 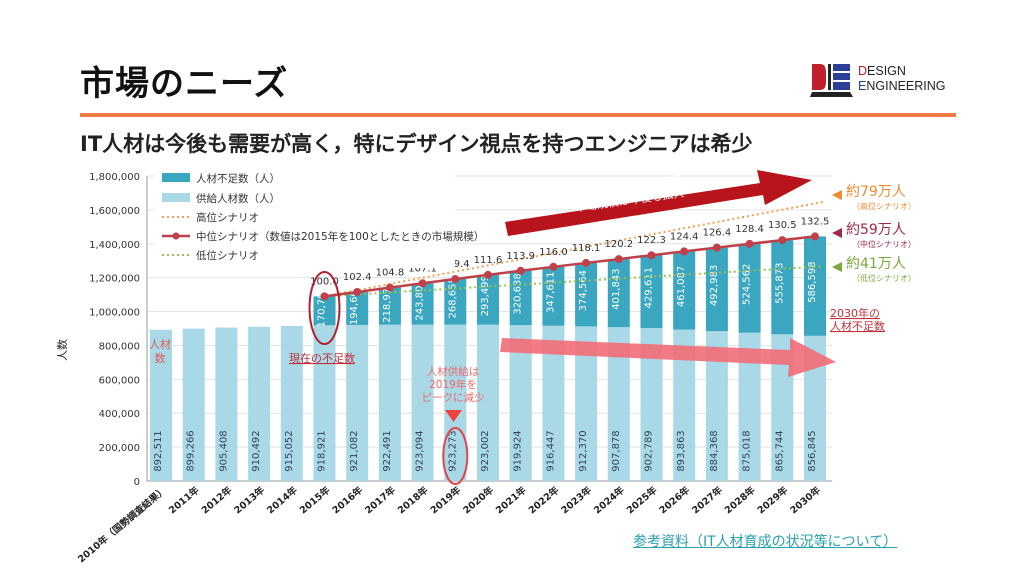 I want to click on x-tick-label: 2010年（国勢調査結果）, so click(x=121, y=524).